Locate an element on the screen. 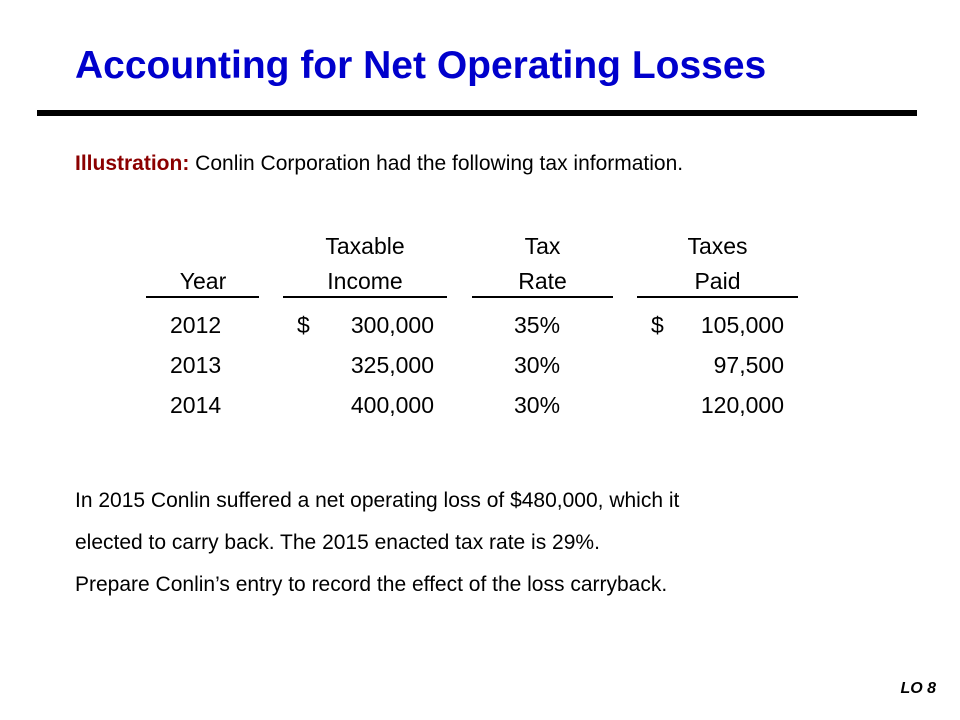 Image resolution: width=960 pixels, height=720 pixels. slide-title: Accounting for Net Operating Losses is located at coordinates (421, 65).